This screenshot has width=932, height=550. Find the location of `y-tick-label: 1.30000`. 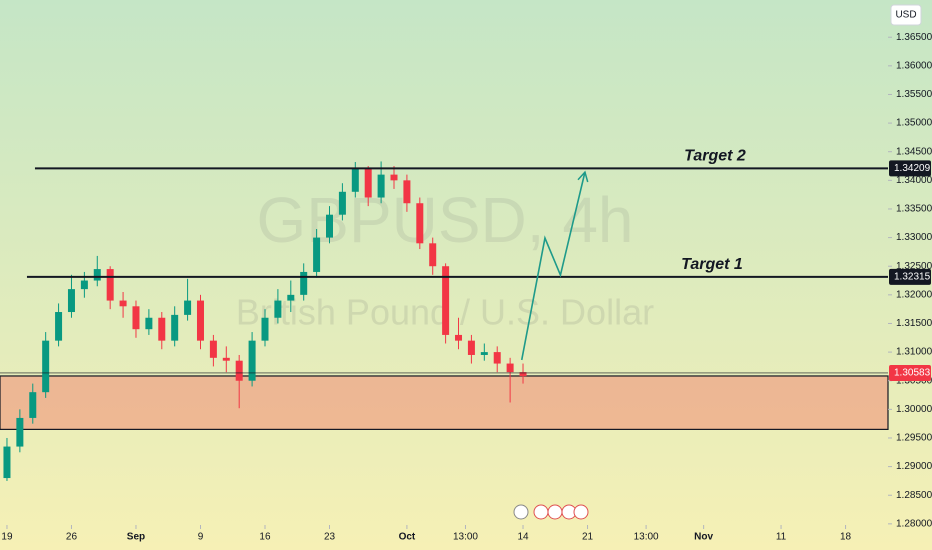

y-tick-label: 1.30000 is located at coordinates (914, 409).